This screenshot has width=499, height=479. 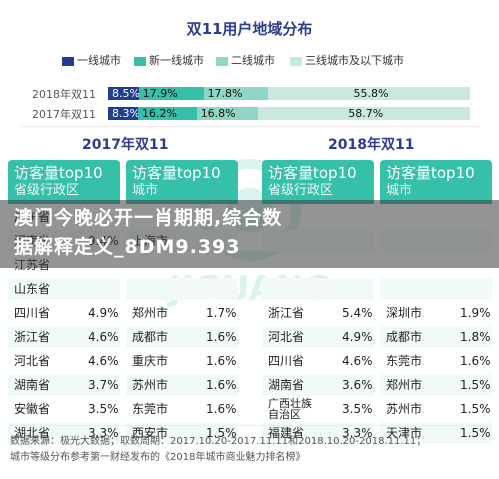 What do you see at coordinates (290, 409) in the screenshot?
I see `province-name: 广西壮族自治区` at bounding box center [290, 409].